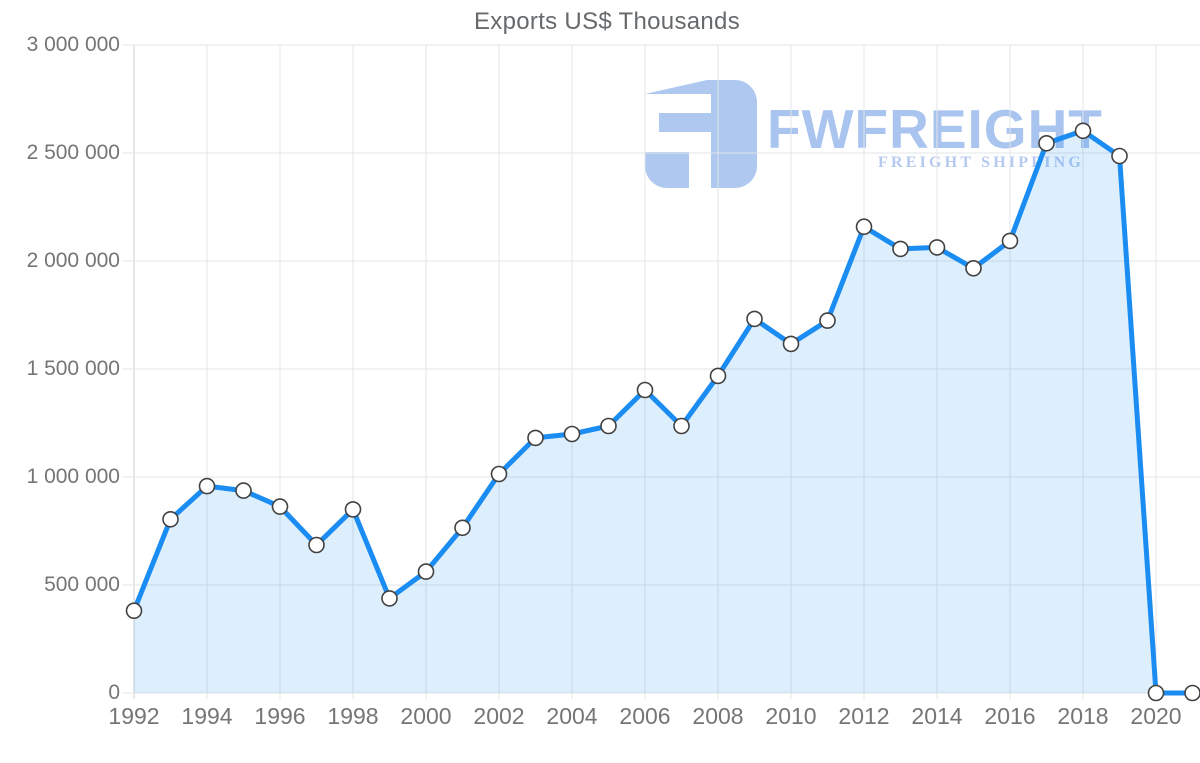  What do you see at coordinates (73, 44) in the screenshot?
I see `y-axis-tick-label: 3 000 000` at bounding box center [73, 44].